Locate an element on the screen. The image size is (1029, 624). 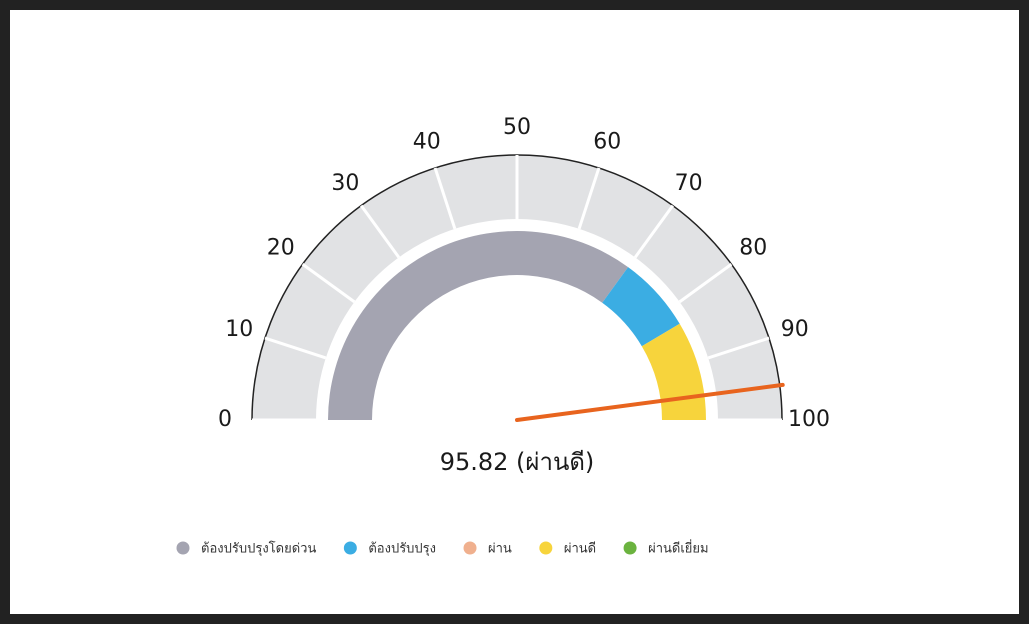
legend-label: ผ่าน is located at coordinates (500, 549).